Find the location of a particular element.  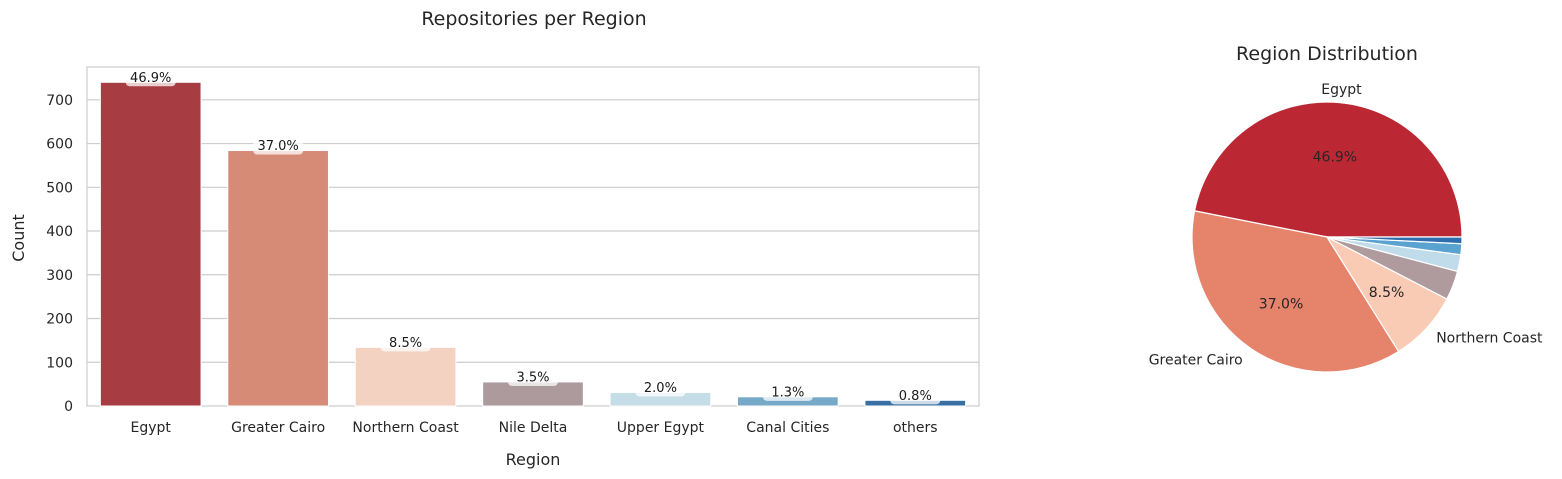

bar-y-tick-label: 100 is located at coordinates (59, 363).